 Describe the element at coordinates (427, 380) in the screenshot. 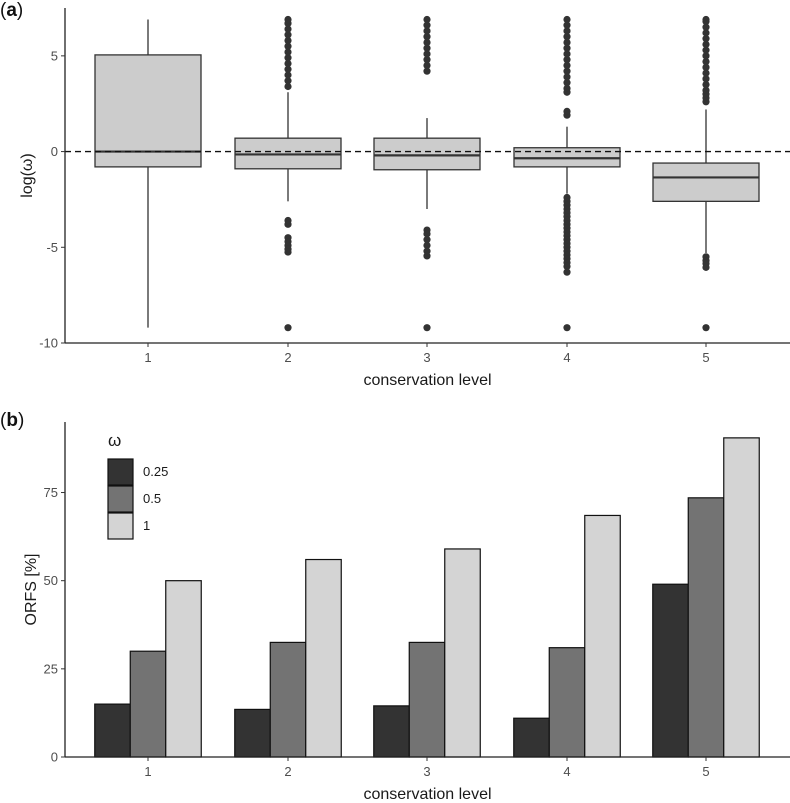

I see `panel-a-x-axis-label: conservation level` at that location.